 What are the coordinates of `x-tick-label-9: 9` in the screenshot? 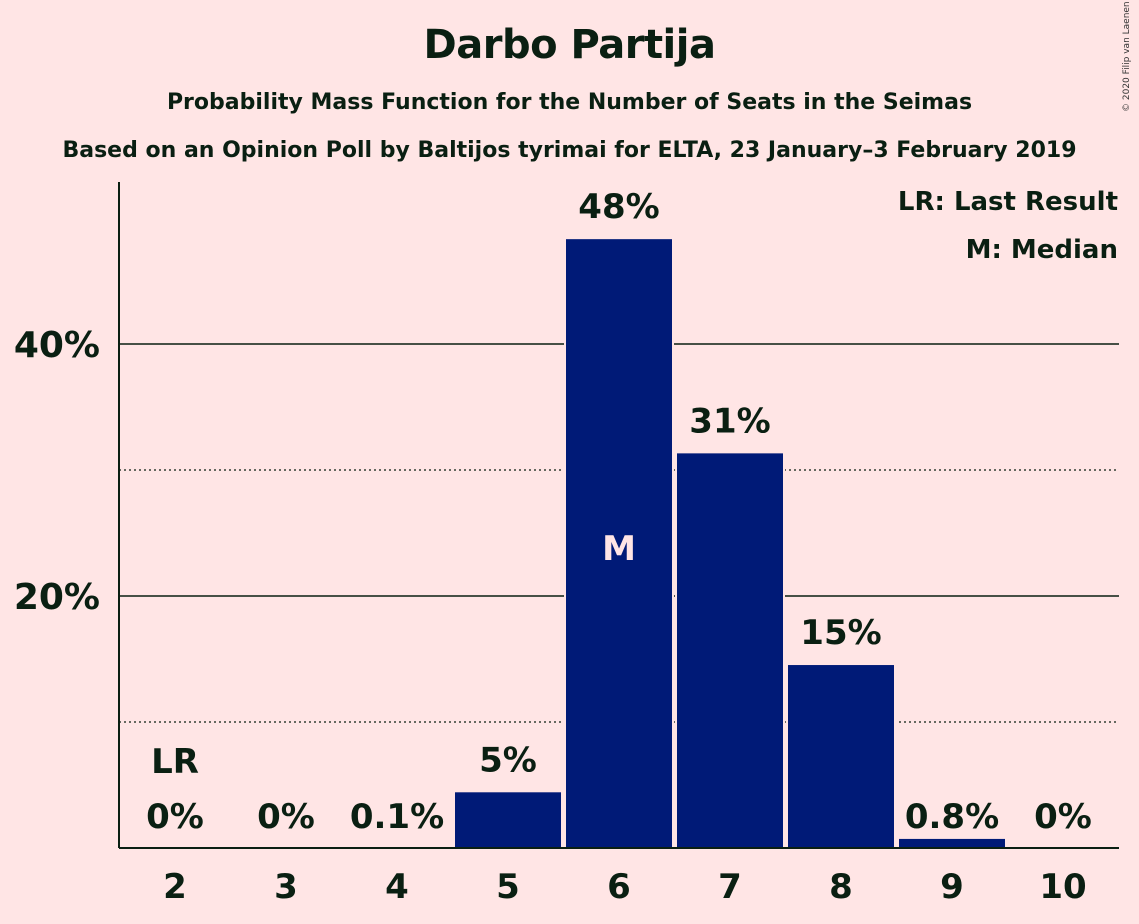 It's located at (952, 887).